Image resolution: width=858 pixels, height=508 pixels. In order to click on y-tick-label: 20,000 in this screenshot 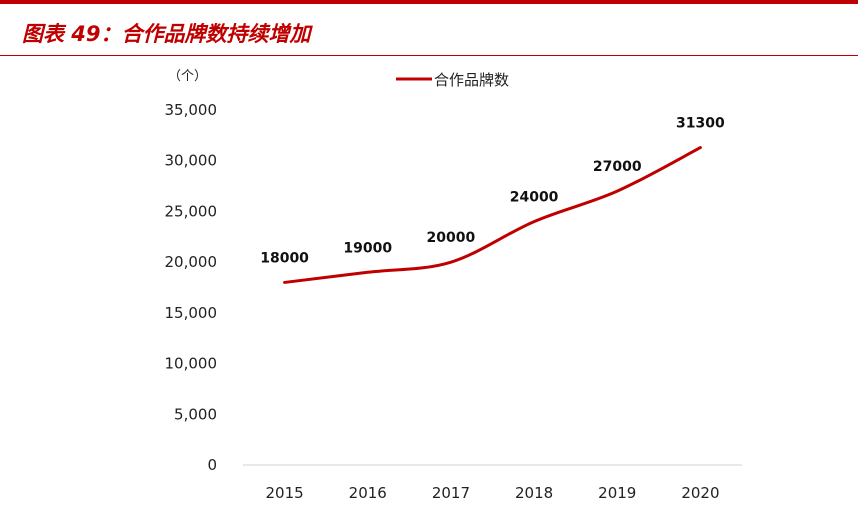, I will do `click(191, 262)`.